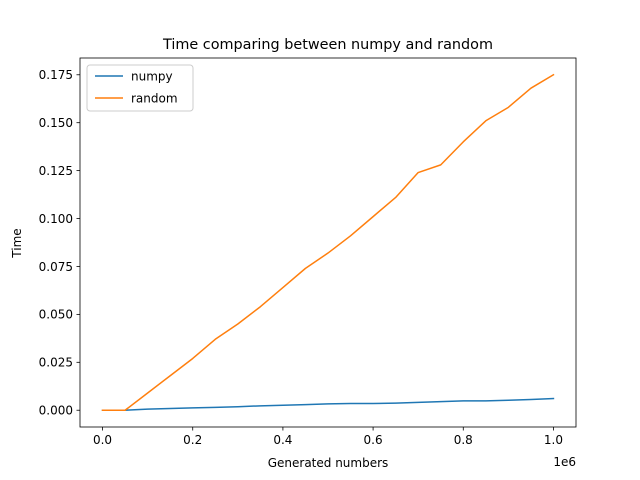 This screenshot has height=480, width=640. What do you see at coordinates (102, 440) in the screenshot?
I see `x-tick-label: 0.0` at bounding box center [102, 440].